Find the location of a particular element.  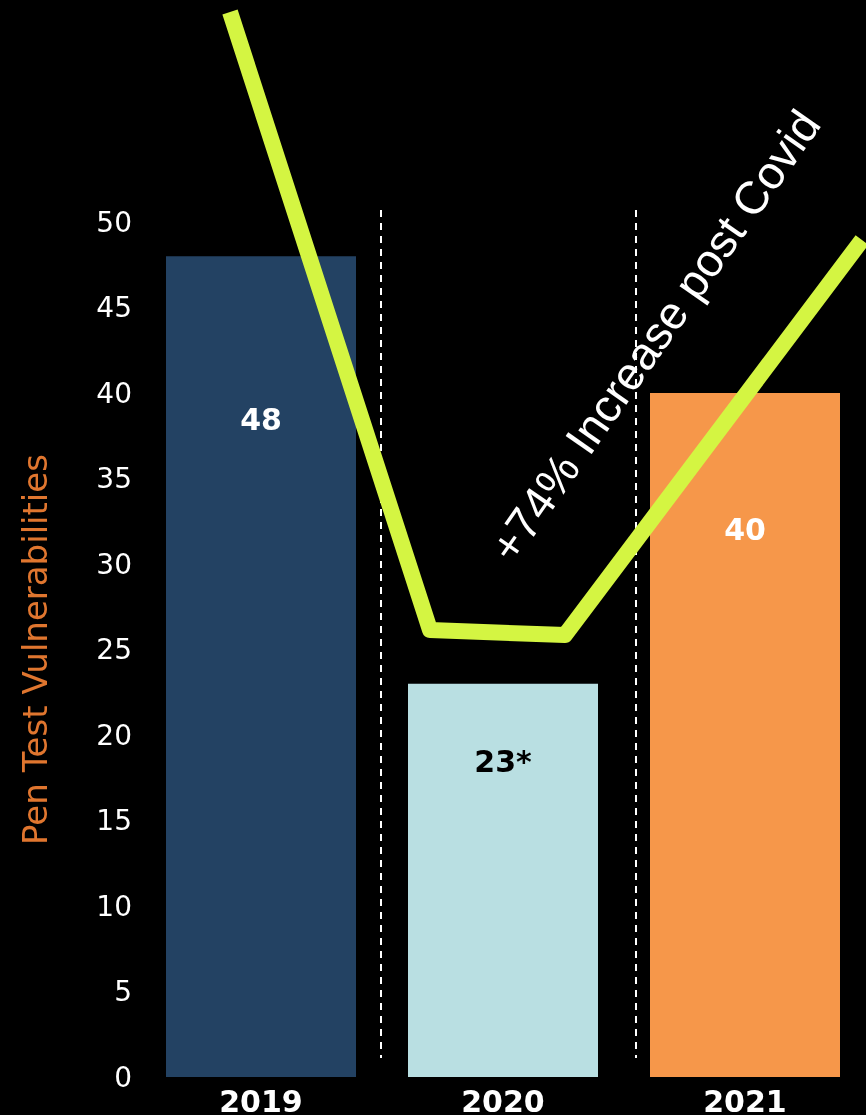

y-tick-label: 10 is located at coordinates (114, 906).